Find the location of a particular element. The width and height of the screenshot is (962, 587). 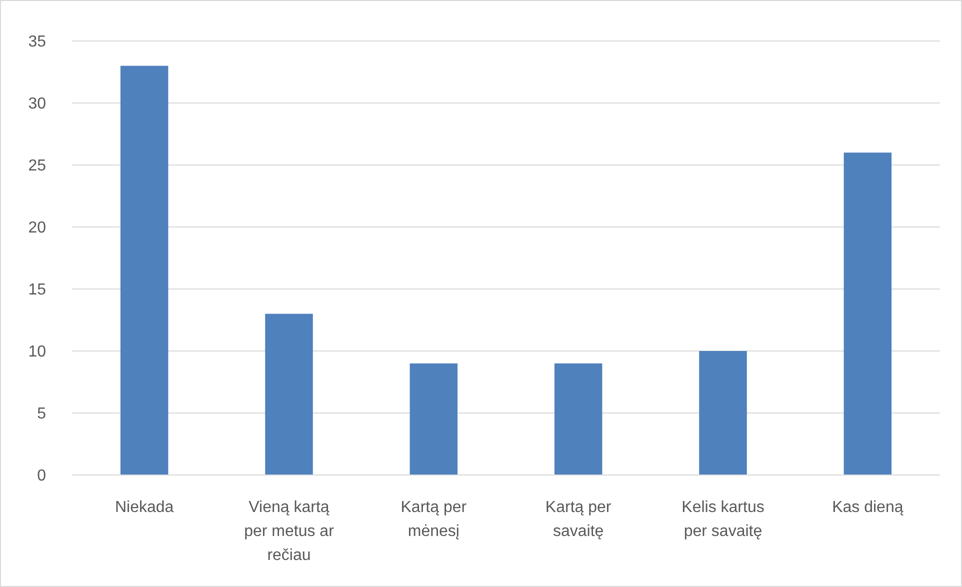

x-tick-label: Kartą per savaitę is located at coordinates (578, 519).